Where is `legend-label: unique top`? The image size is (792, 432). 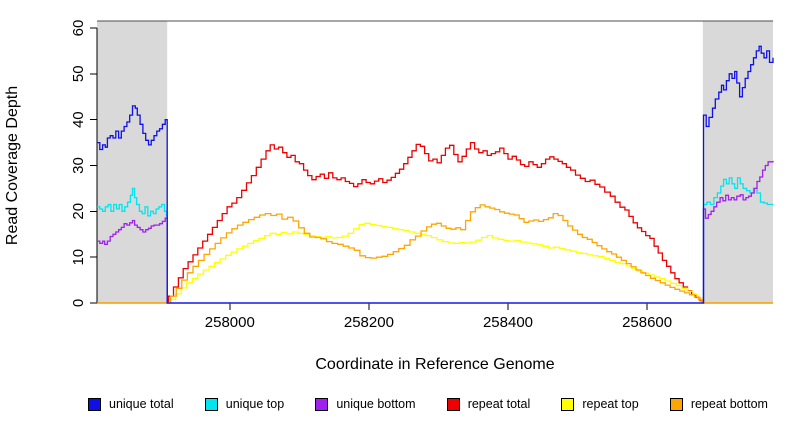
legend-label: unique top is located at coordinates (255, 404).